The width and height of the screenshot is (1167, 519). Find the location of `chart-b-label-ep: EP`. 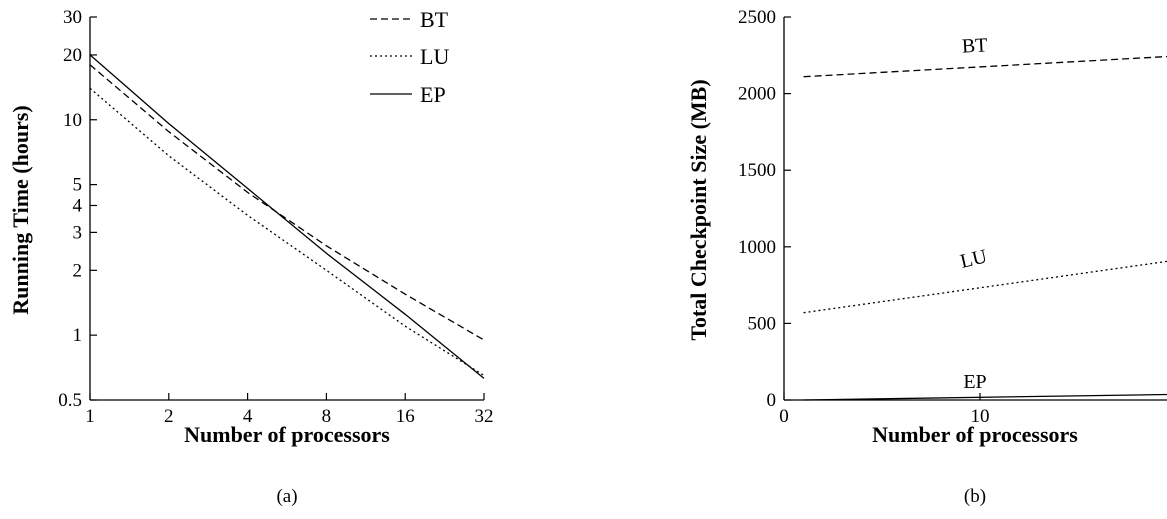

chart-b-label-ep: EP is located at coordinates (974, 382).